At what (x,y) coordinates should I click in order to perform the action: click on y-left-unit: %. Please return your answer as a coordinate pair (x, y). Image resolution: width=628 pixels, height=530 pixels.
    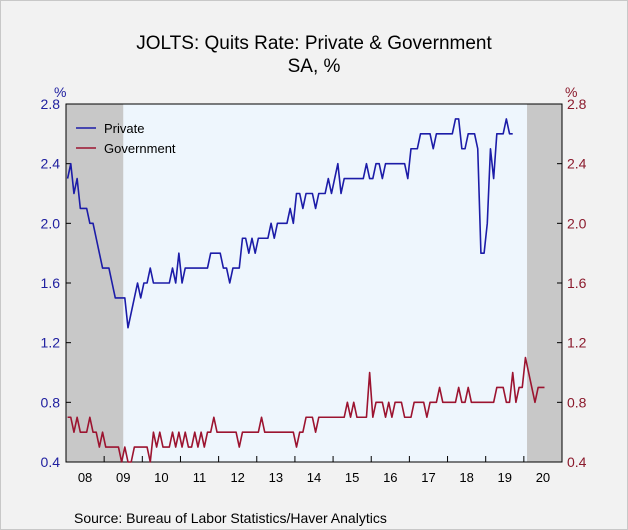
    Looking at the image, I should click on (60, 92).